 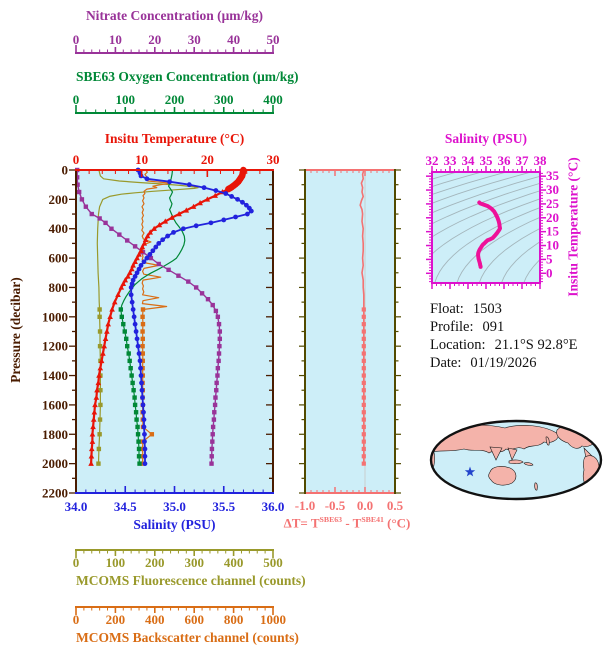 I want to click on float-number: 1503, so click(x=487, y=309).